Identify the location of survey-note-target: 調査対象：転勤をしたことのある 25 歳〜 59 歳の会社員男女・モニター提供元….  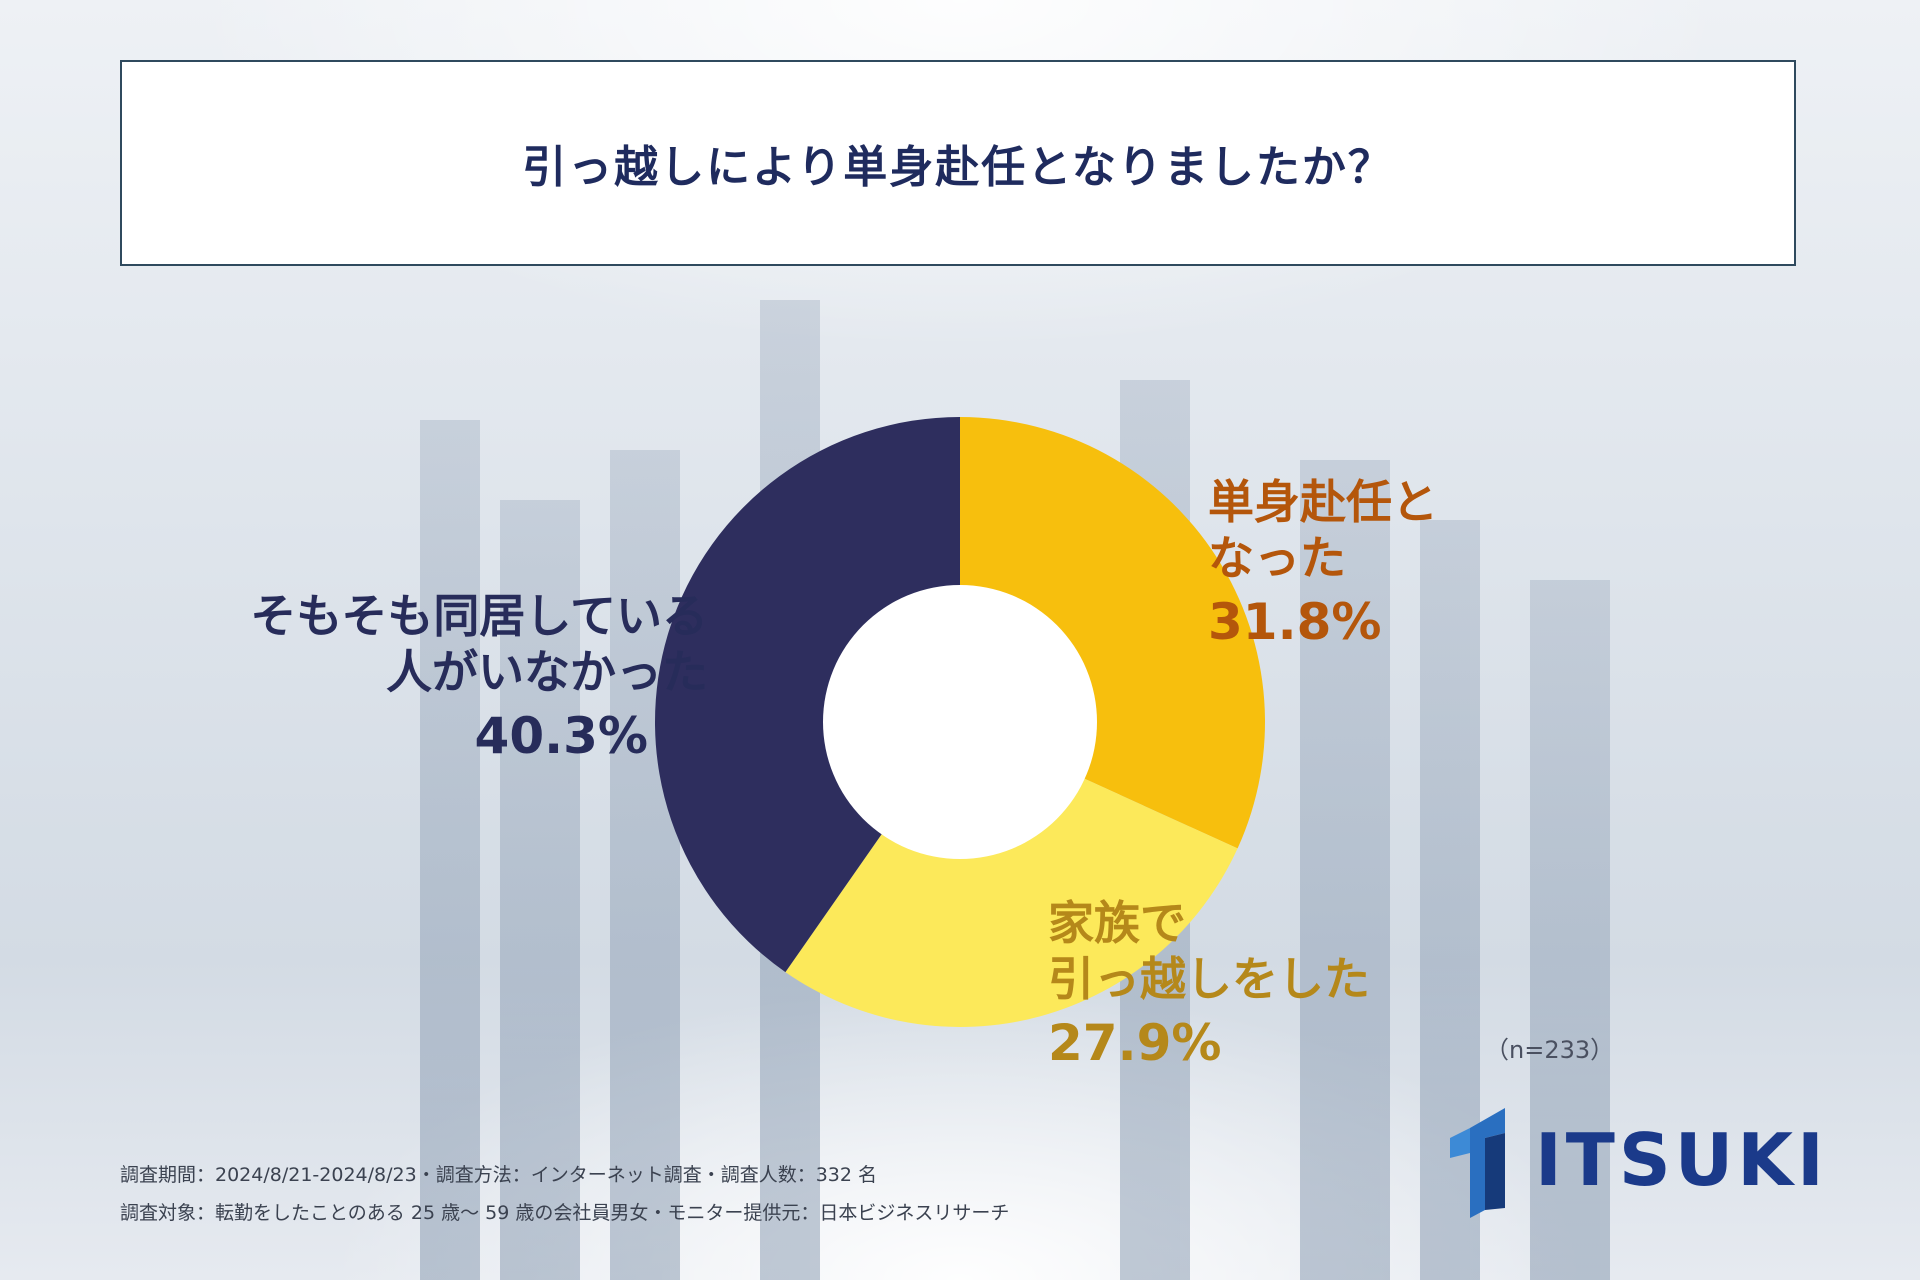
(565, 1213).